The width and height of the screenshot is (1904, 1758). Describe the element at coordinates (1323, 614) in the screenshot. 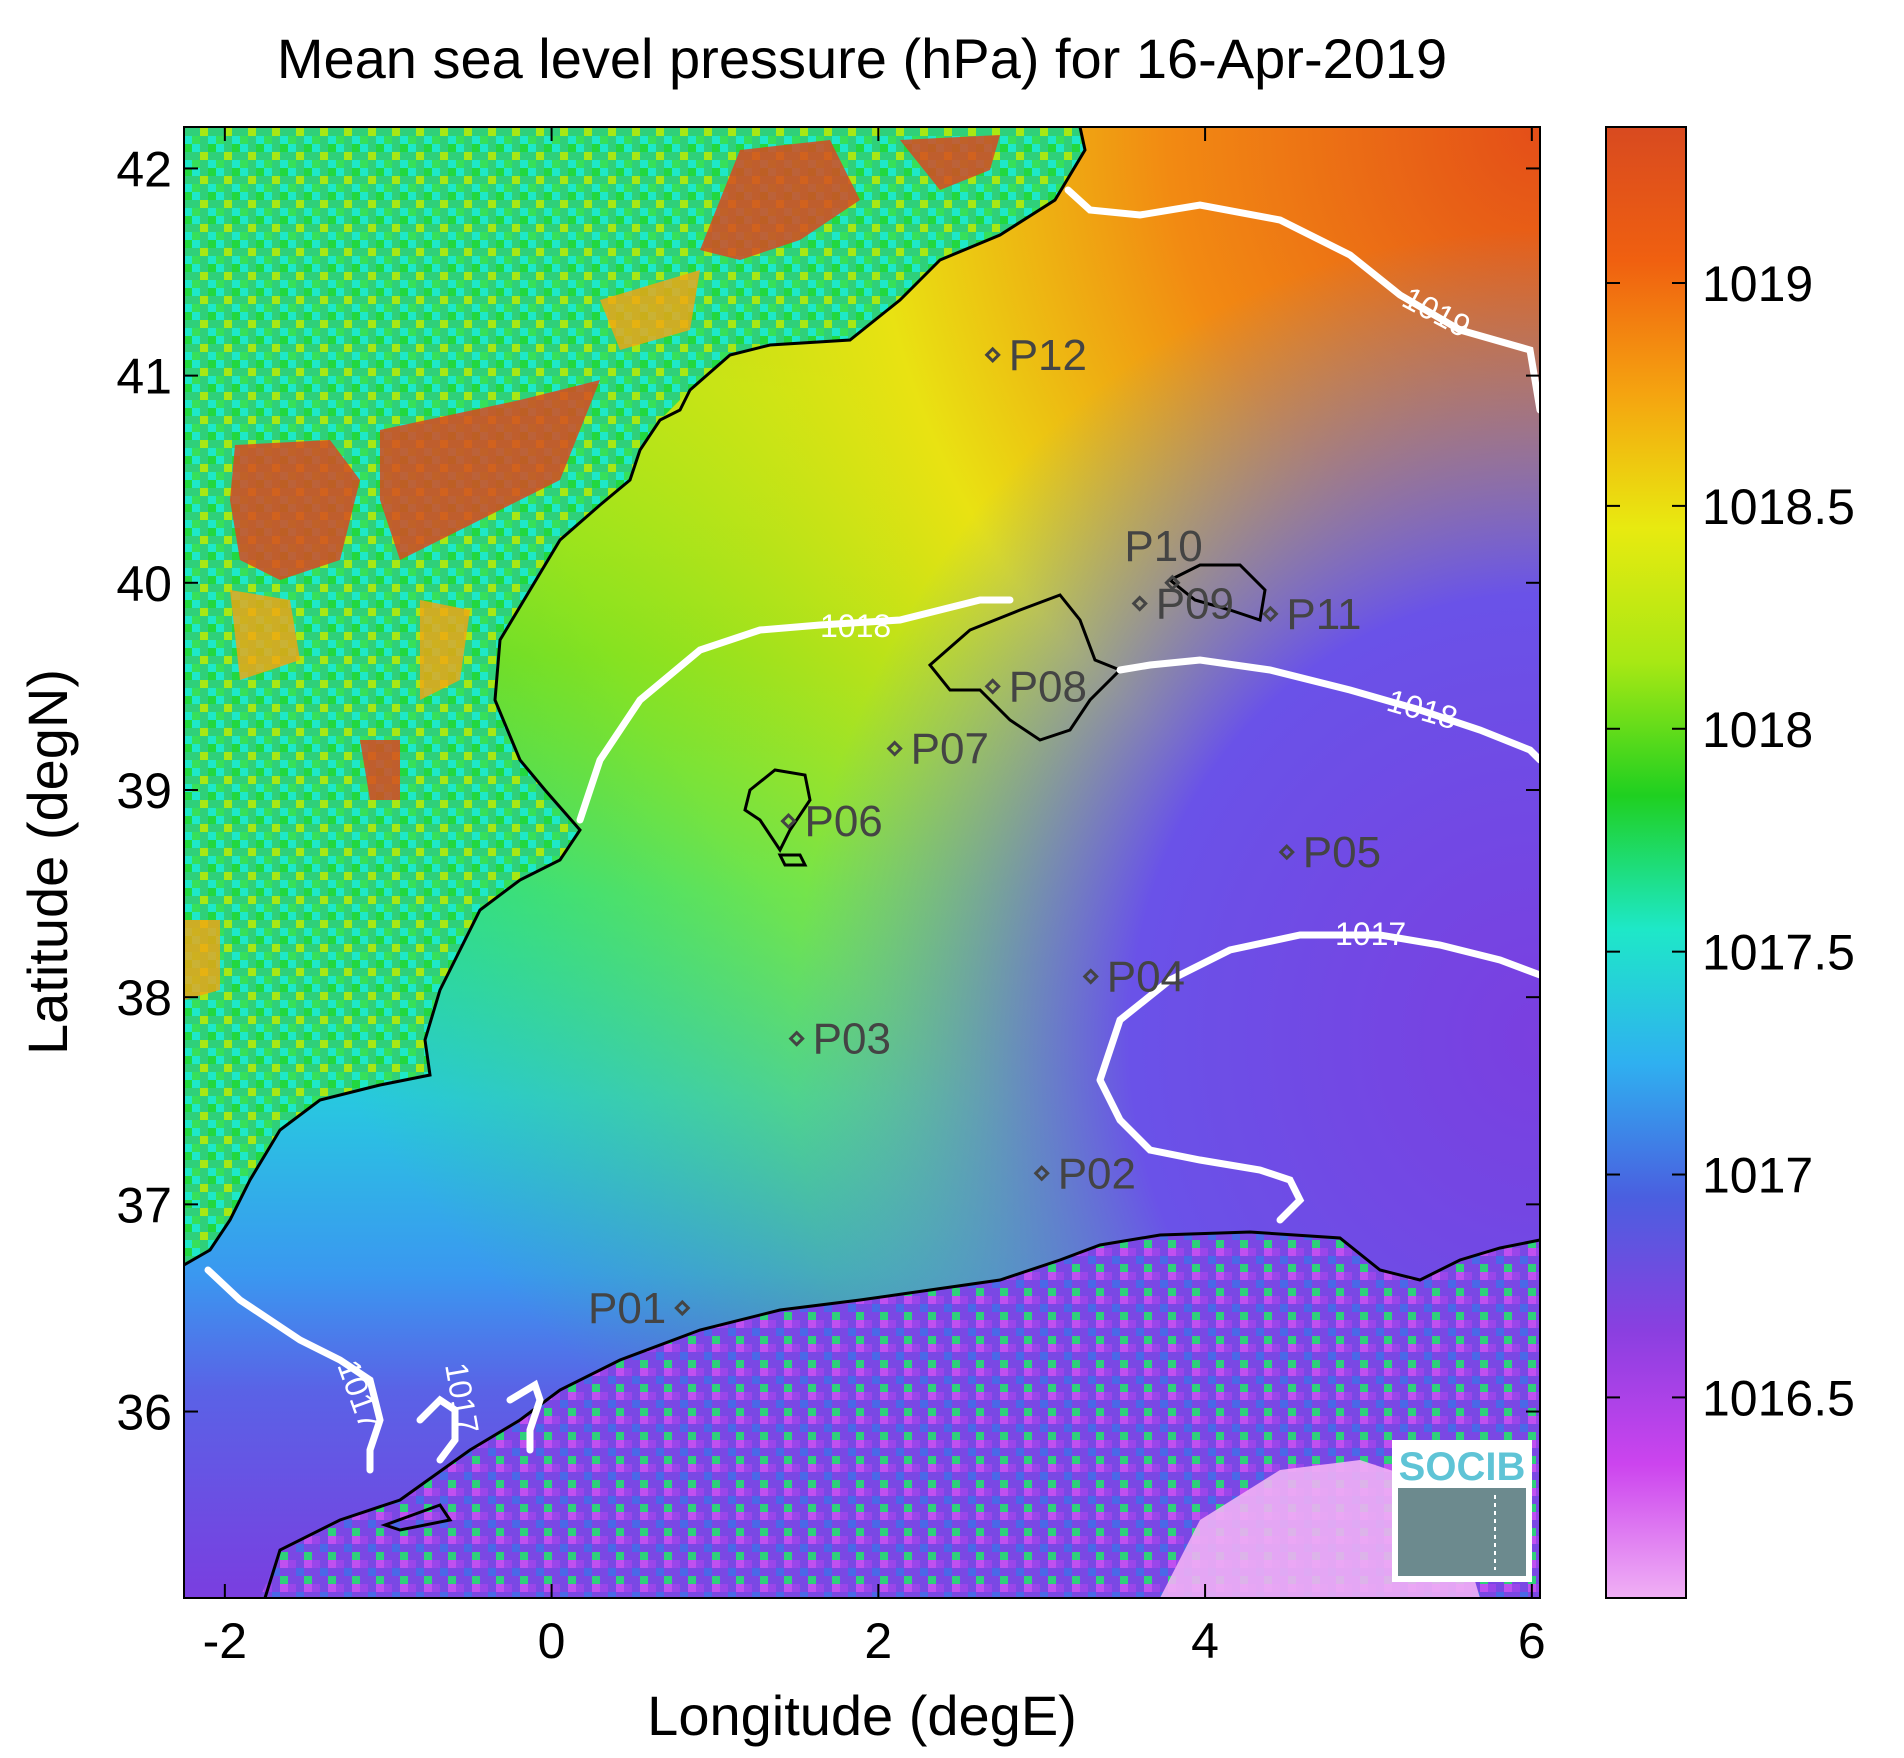

I see `station-label: P11` at that location.